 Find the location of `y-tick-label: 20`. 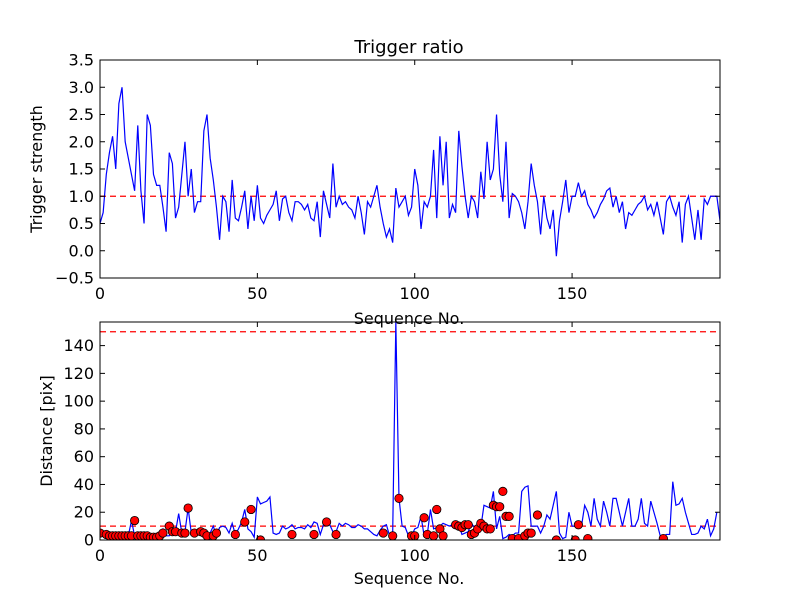

y-tick-label: 20 is located at coordinates (84, 512).